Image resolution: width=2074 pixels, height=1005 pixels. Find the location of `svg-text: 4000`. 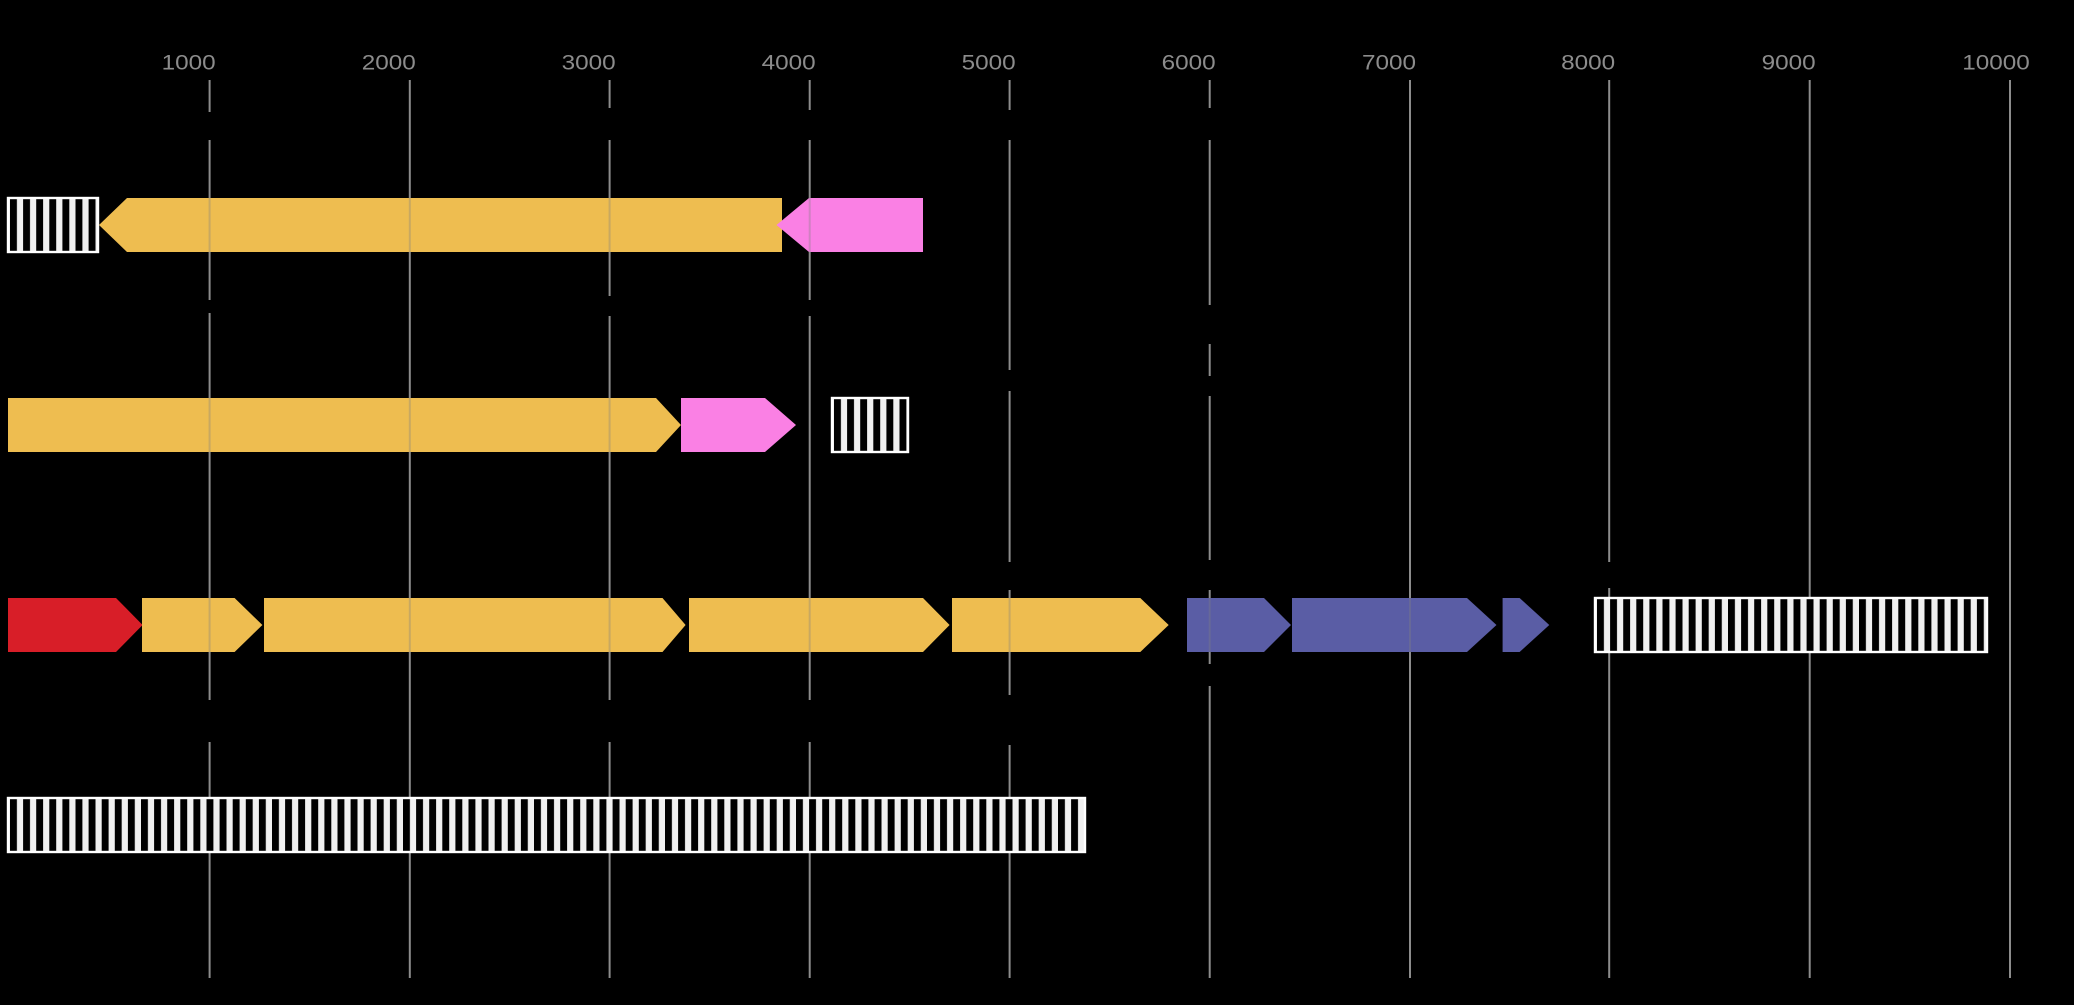

svg-text: 4000 is located at coordinates (789, 62).